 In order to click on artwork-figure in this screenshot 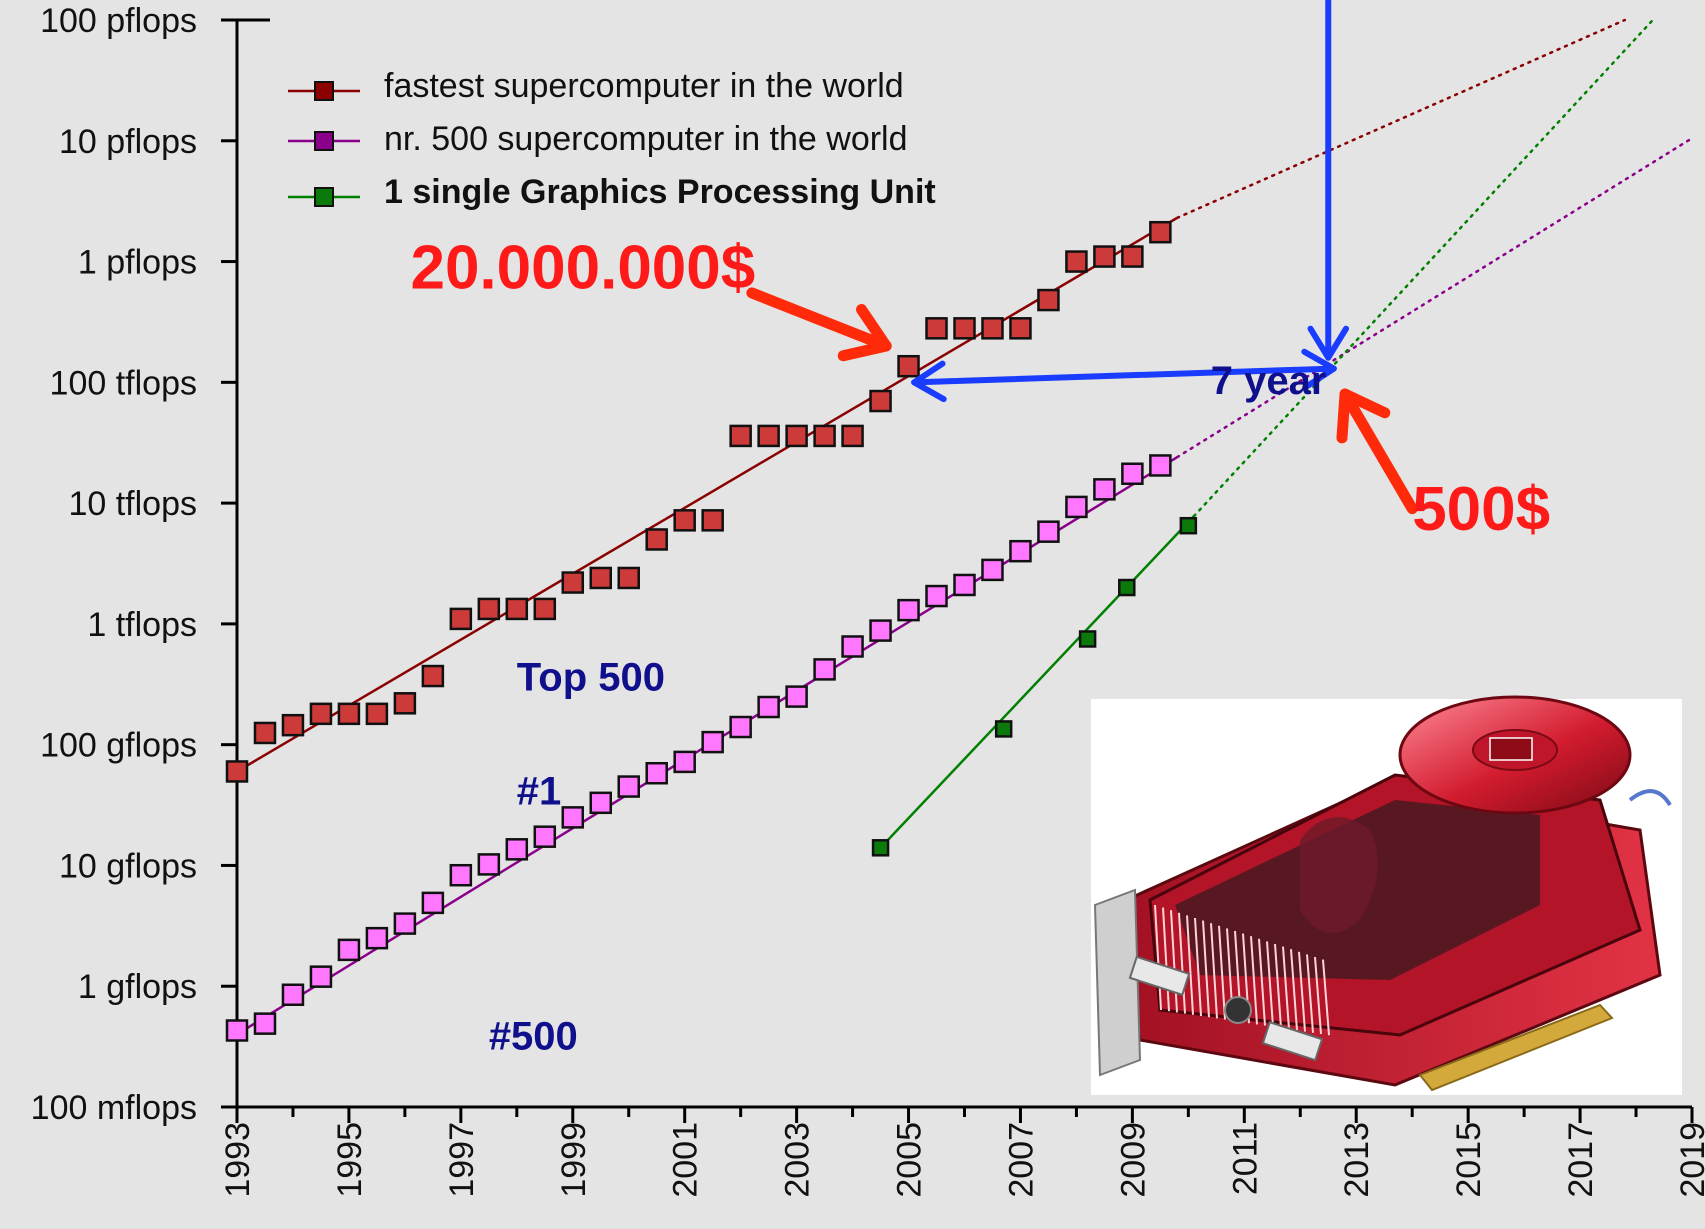, I will do `click(1339, 875)`.